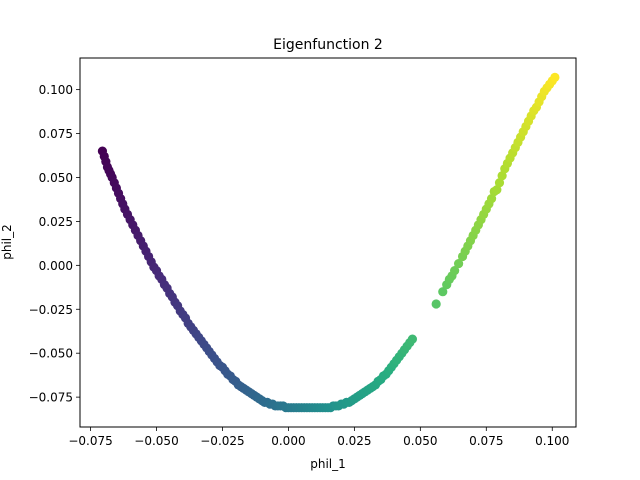  I want to click on y-tick-label: −0.075, so click(51, 398).